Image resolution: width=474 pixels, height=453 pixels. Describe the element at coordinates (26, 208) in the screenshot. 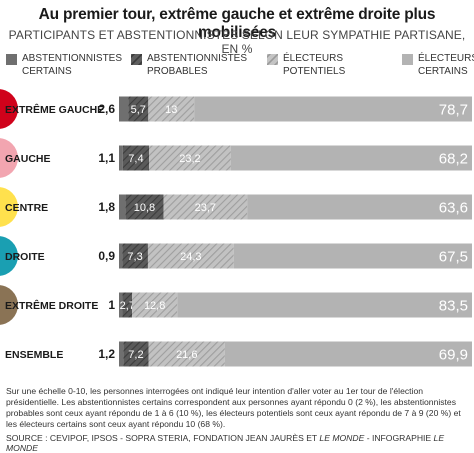

I see `category-label: CENTRE` at that location.